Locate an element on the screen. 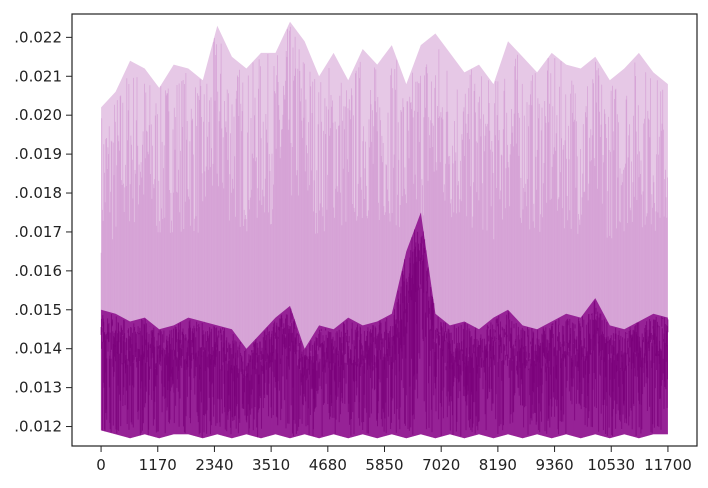  y-tick-label: .0.022 is located at coordinates (38, 37).